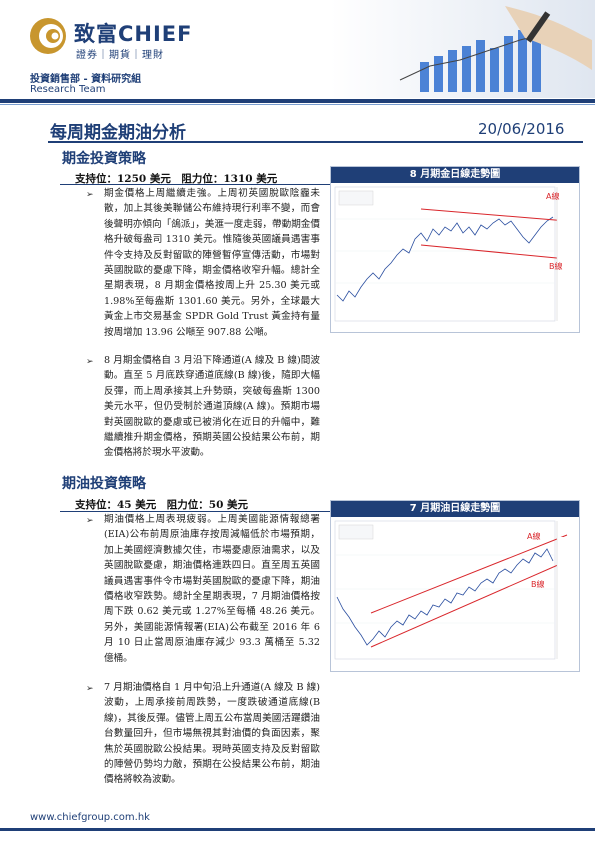  Describe the element at coordinates (356, 532) in the screenshot. I see `oil-chart-legend` at that location.